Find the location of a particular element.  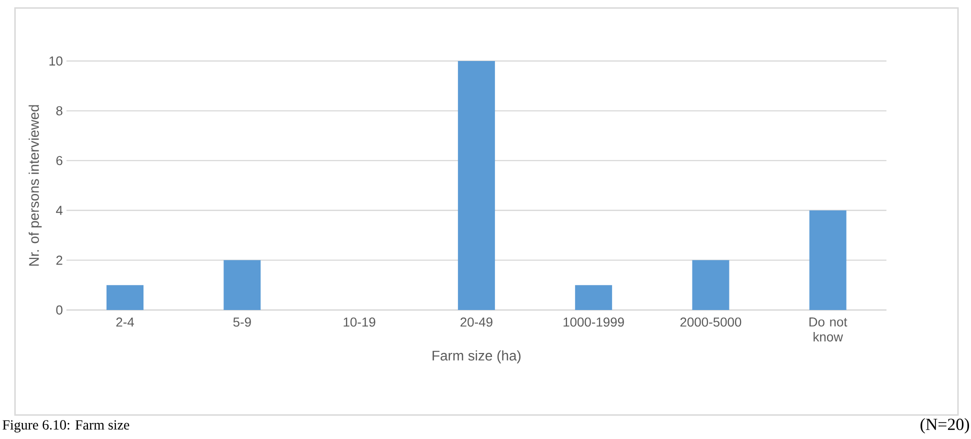

x-tick-label: 2-4 is located at coordinates (125, 322).